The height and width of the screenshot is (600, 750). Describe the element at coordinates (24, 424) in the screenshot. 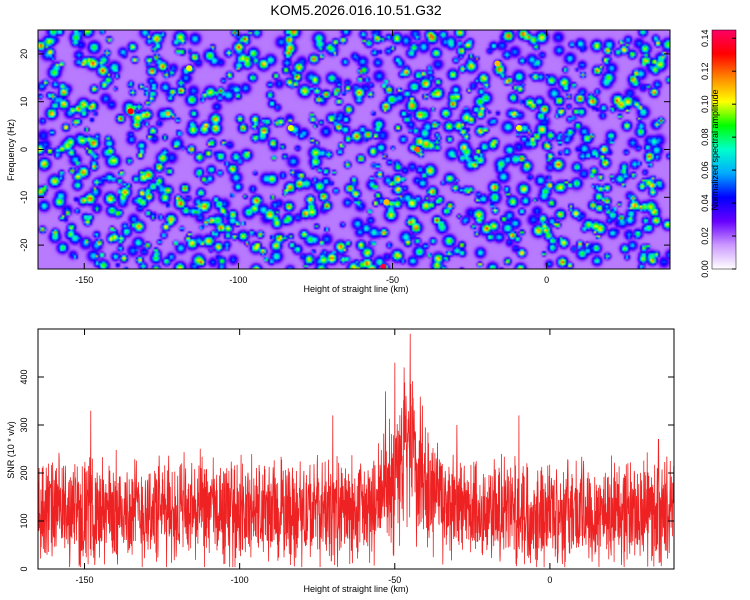

I see `snr-ytick-label: 300` at that location.